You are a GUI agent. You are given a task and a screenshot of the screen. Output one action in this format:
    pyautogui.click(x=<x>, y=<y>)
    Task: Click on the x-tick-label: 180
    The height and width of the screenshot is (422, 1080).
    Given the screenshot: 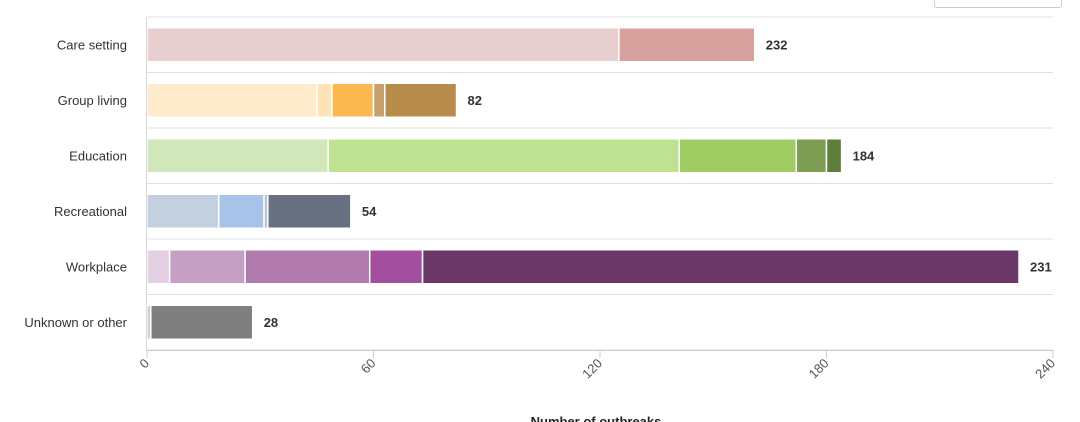 What is the action you would take?
    pyautogui.click(x=819, y=369)
    